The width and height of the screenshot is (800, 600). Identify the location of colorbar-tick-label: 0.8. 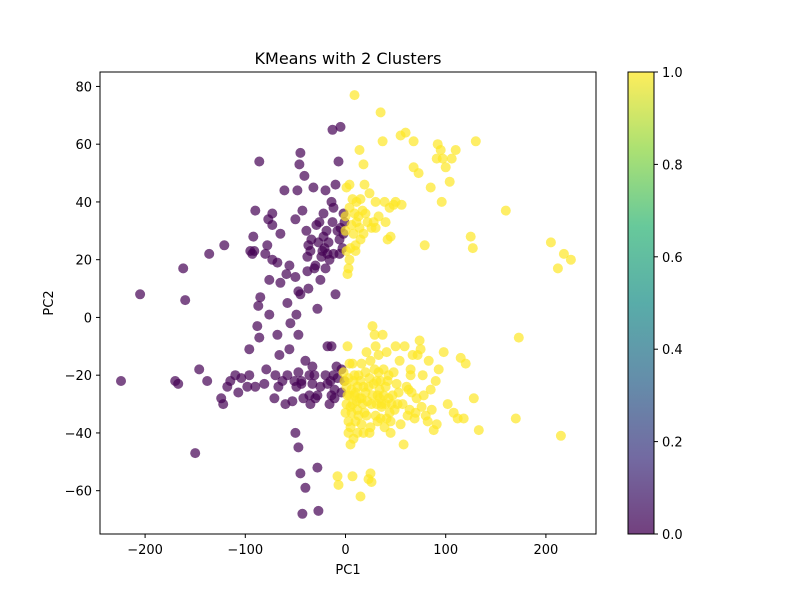
(672, 165).